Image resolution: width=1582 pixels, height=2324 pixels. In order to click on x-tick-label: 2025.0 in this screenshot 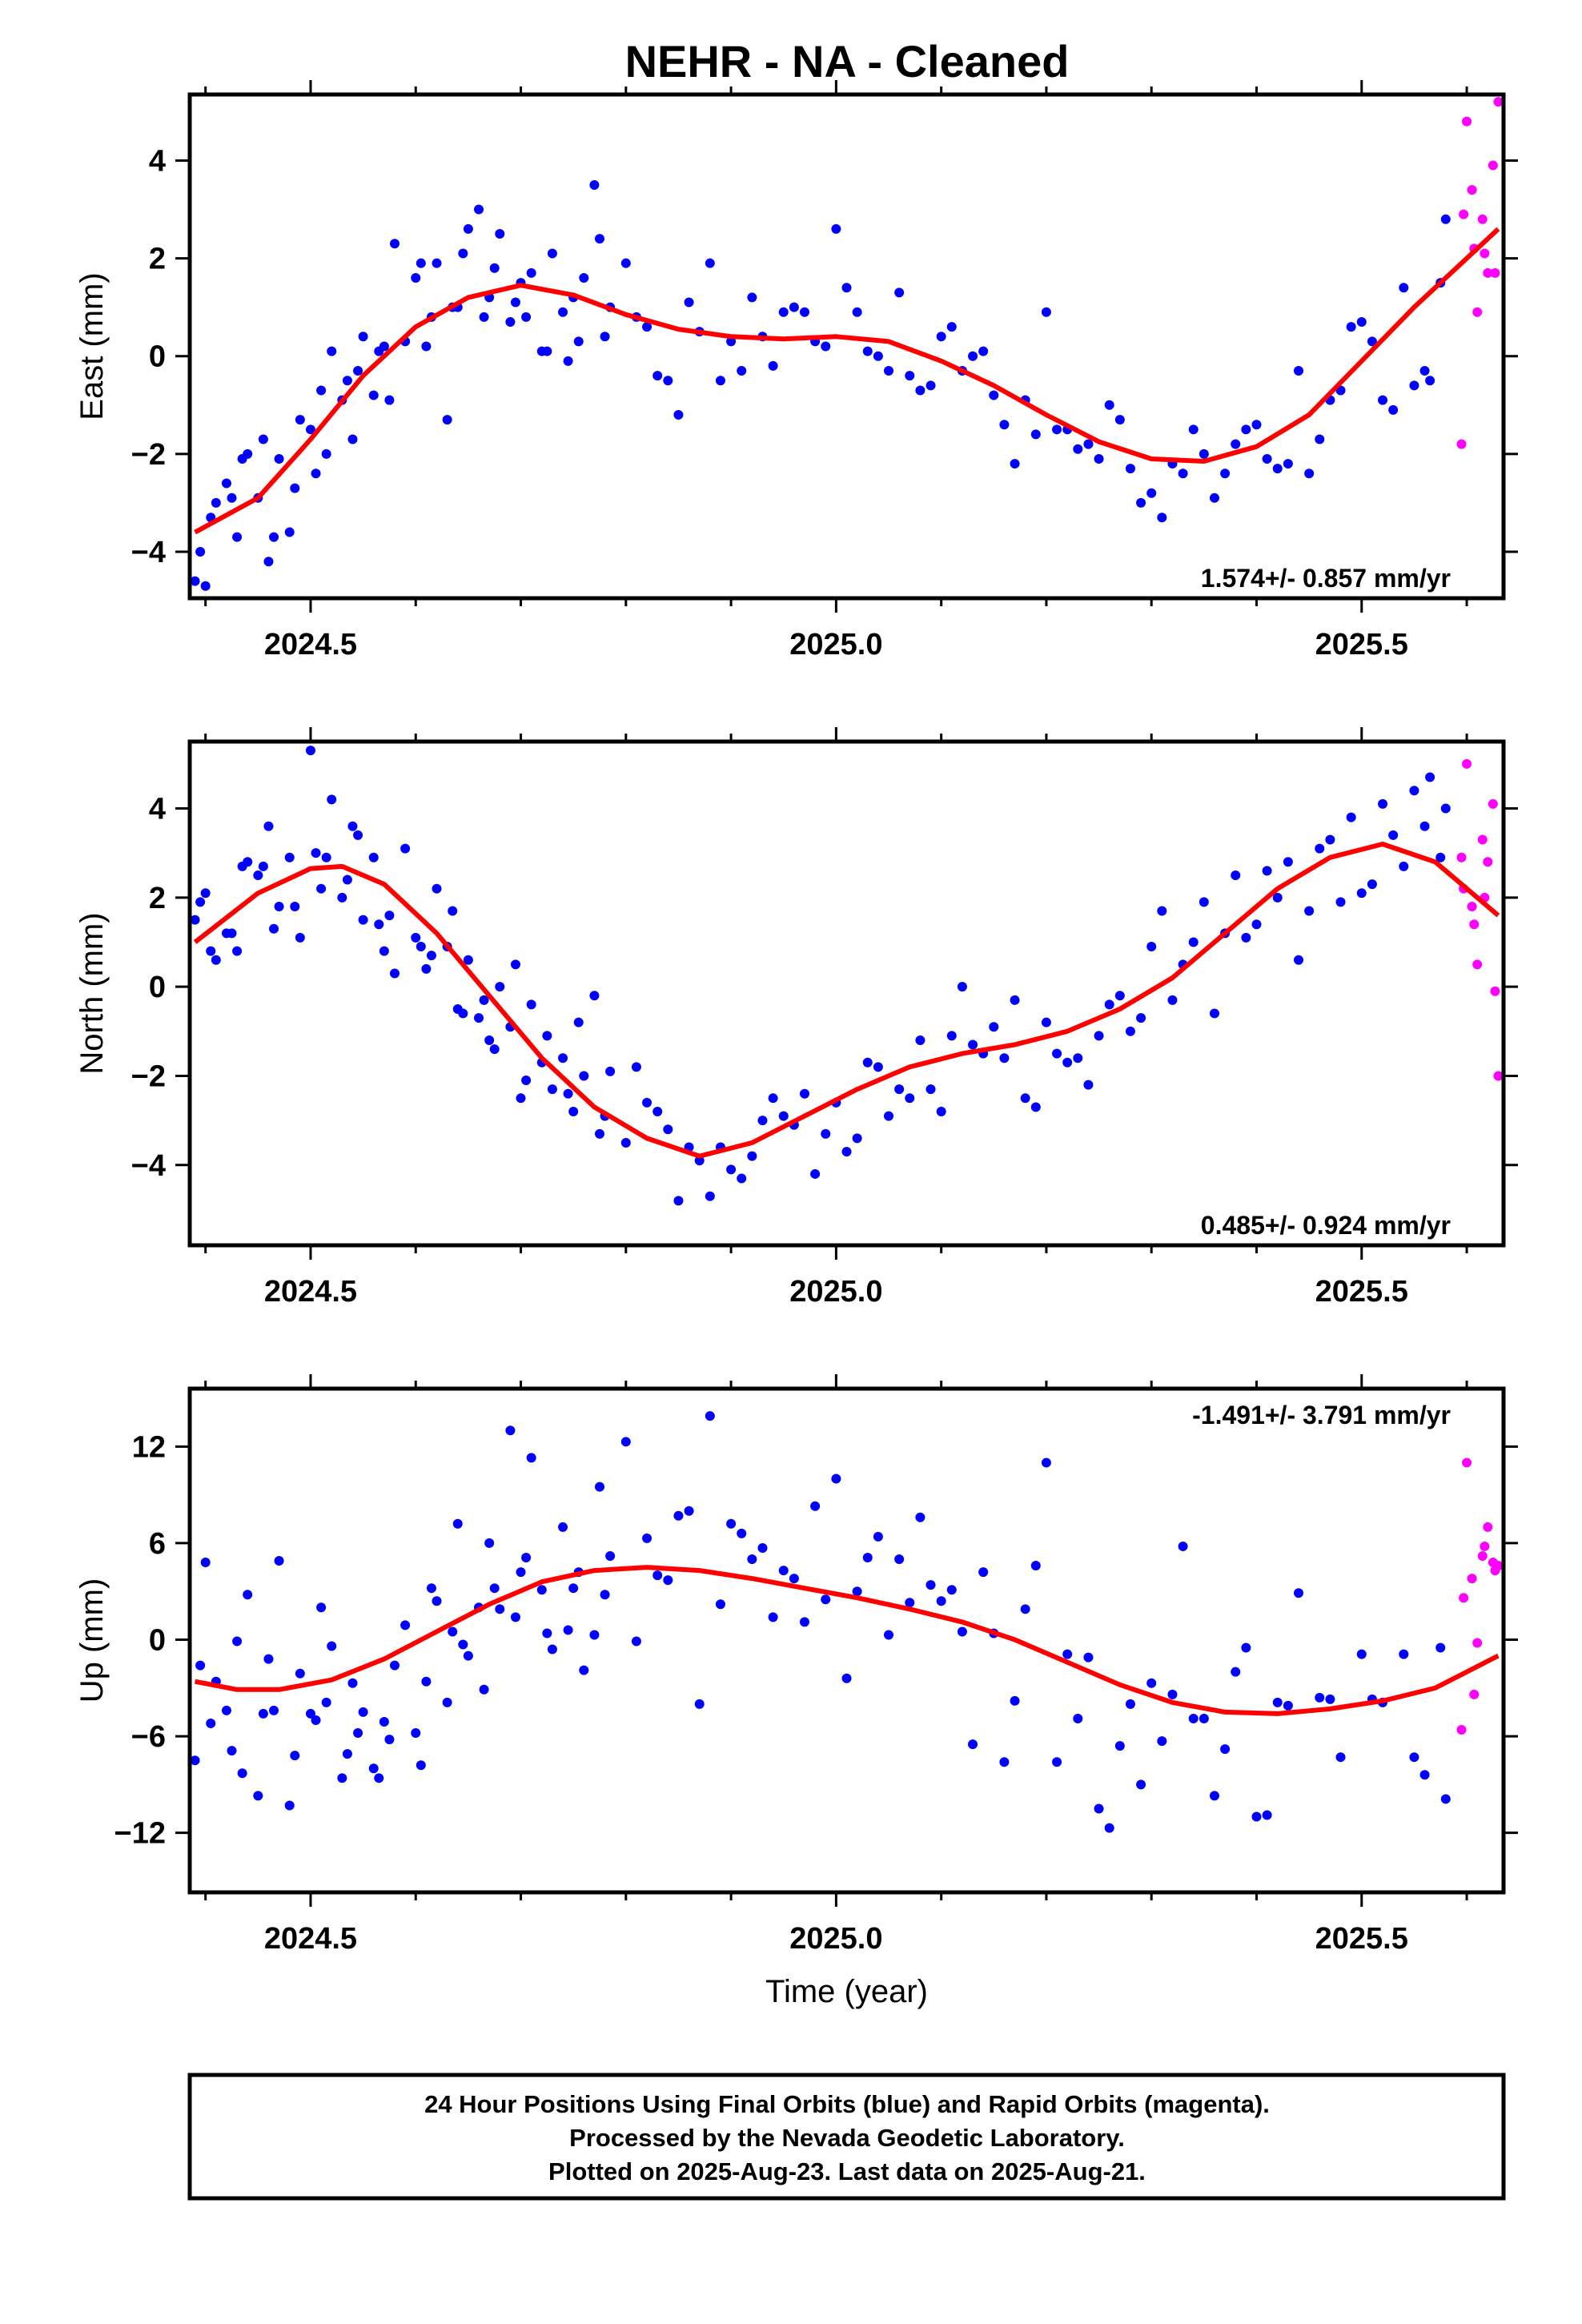, I will do `click(836, 1939)`.